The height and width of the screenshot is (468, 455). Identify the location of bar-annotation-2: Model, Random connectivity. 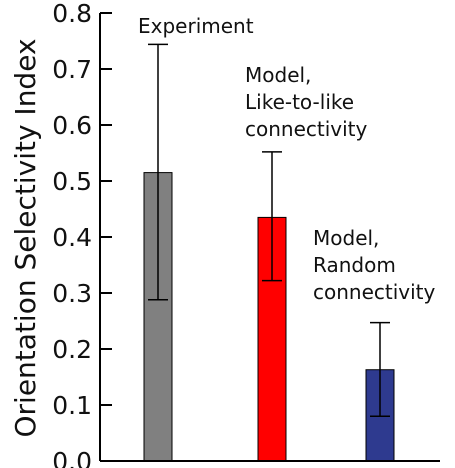
(374, 265).